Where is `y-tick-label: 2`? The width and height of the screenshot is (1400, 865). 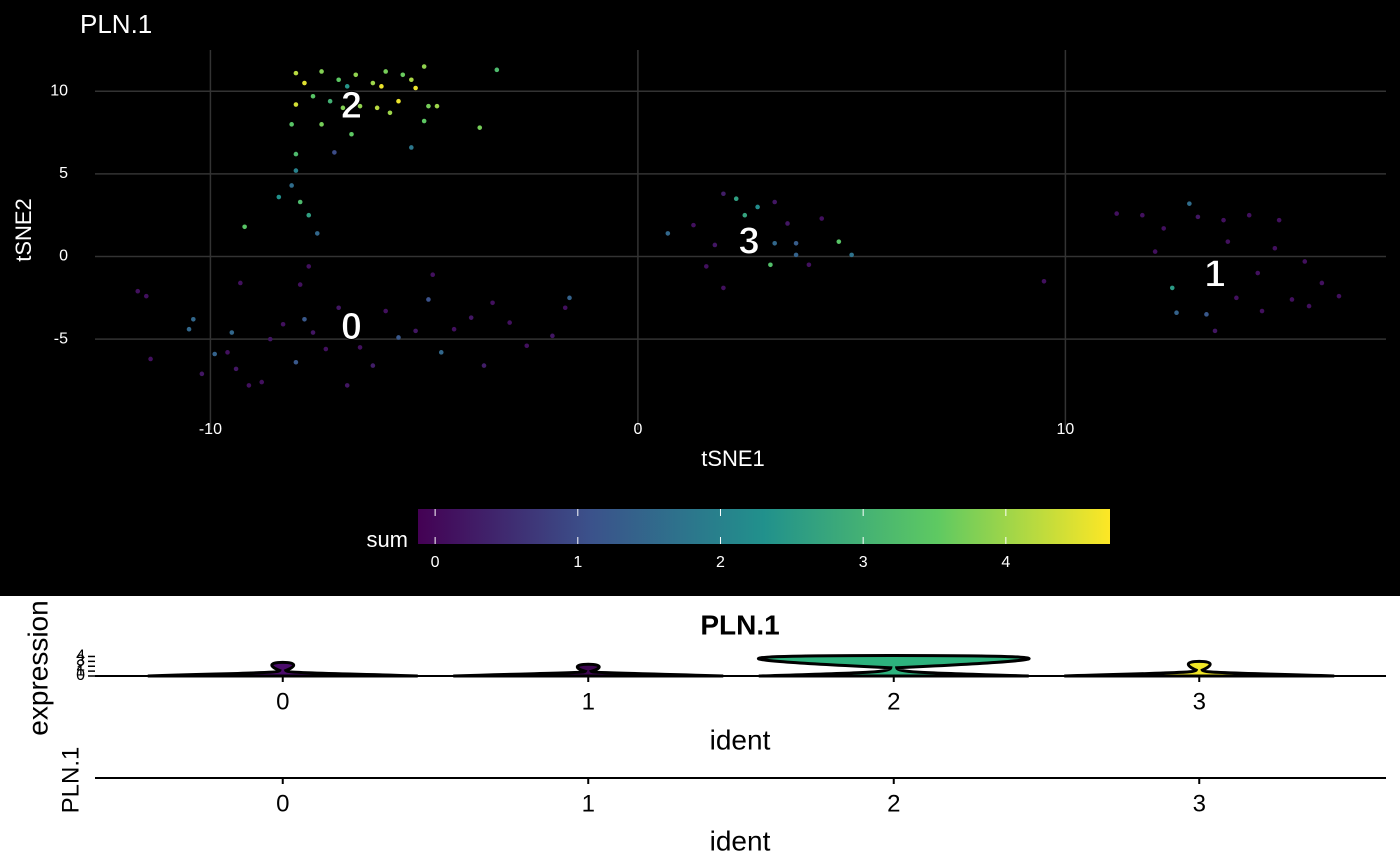 y-tick-label: 2 is located at coordinates (80, 665).